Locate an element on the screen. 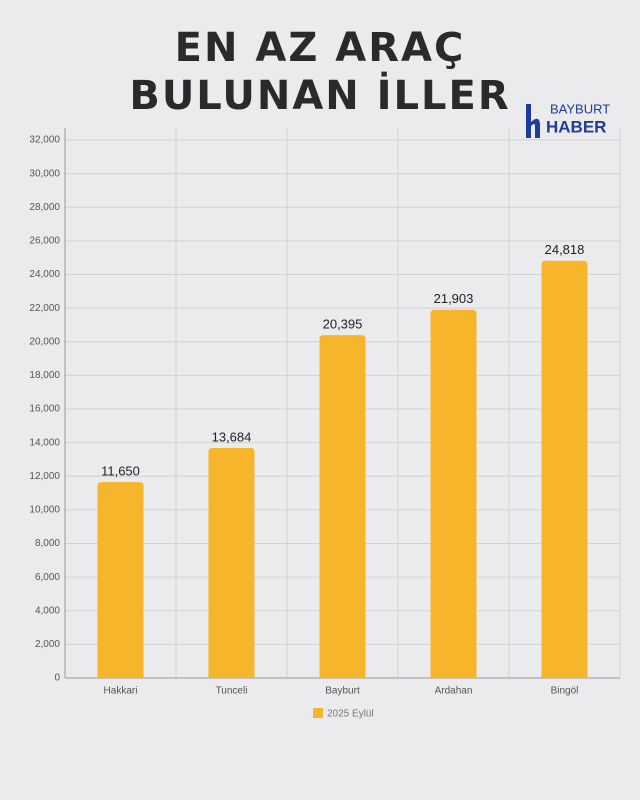 The image size is (640, 800). y-tick-label: 12,000 is located at coordinates (44, 476).